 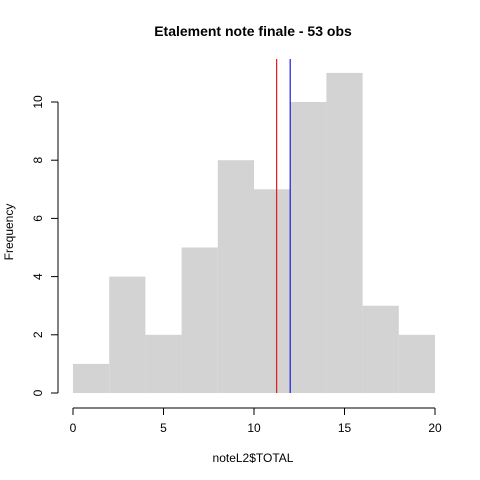 What do you see at coordinates (38, 392) in the screenshot?
I see `y-tick-label: 0` at bounding box center [38, 392].